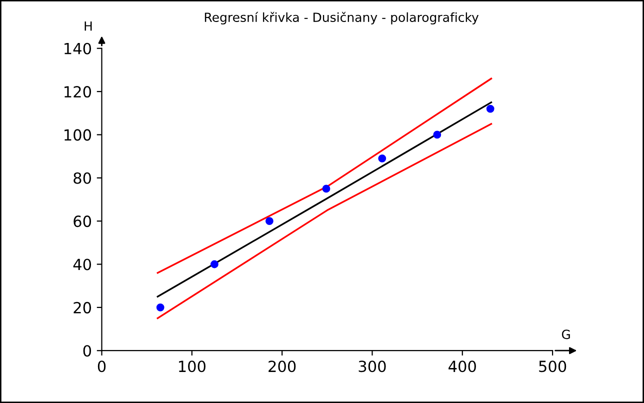  What do you see at coordinates (102, 366) in the screenshot?
I see `x-tick-label: 0` at bounding box center [102, 366].